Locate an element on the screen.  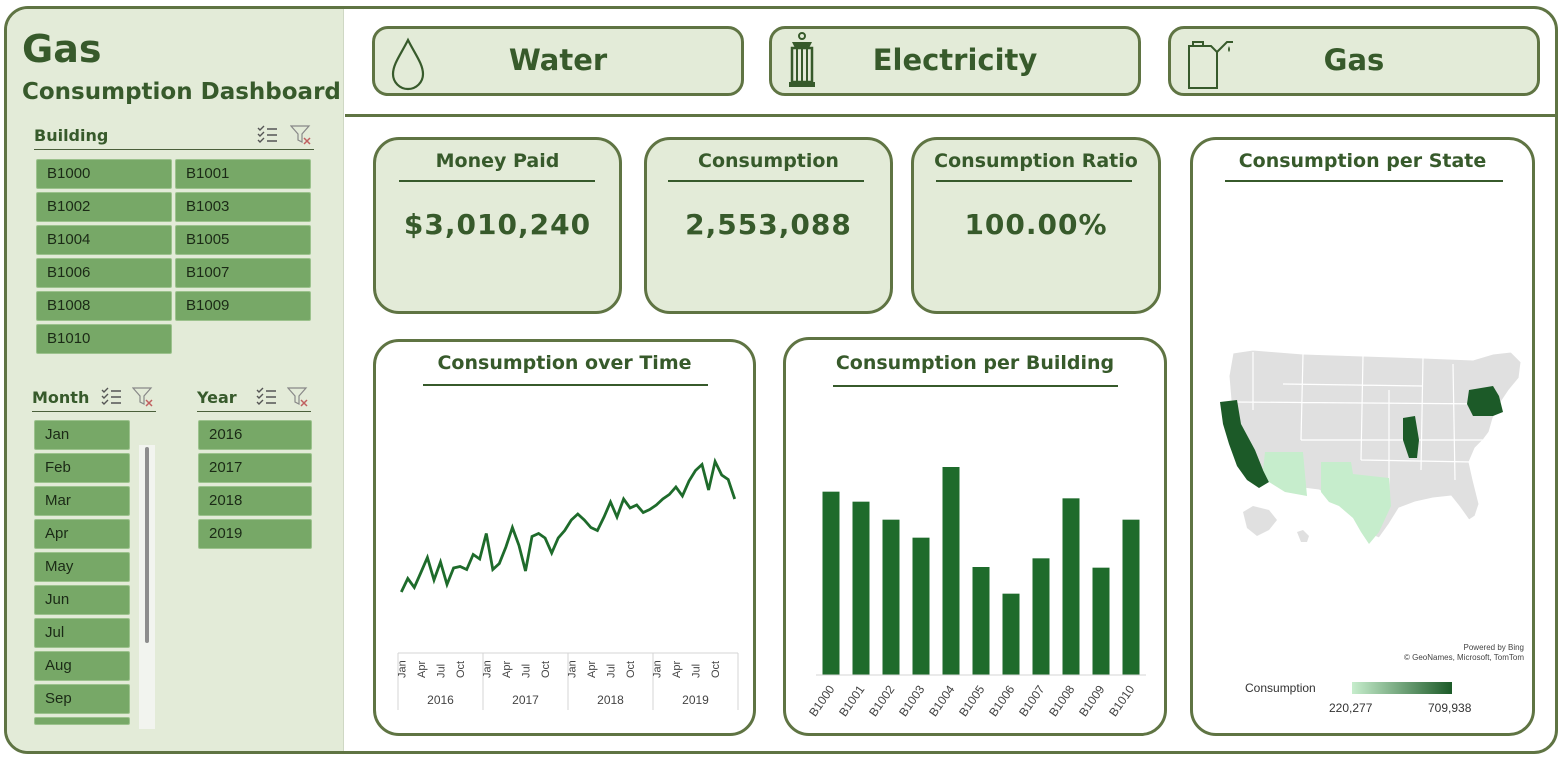
slicer-building-b1002: B1002 is located at coordinates (104, 207).